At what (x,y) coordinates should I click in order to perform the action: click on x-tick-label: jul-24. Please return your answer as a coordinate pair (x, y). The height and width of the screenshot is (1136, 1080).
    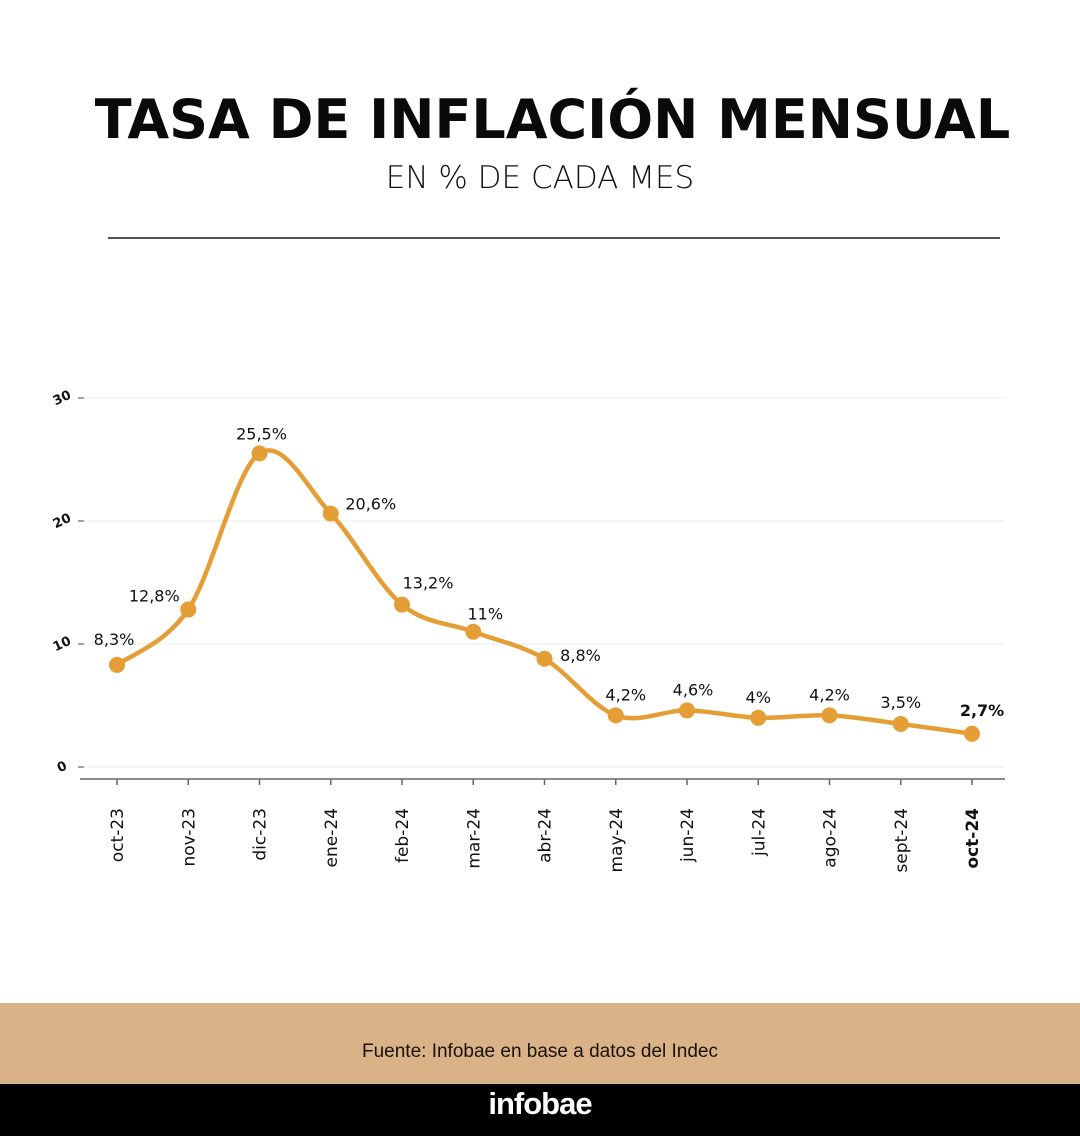
    Looking at the image, I should click on (759, 832).